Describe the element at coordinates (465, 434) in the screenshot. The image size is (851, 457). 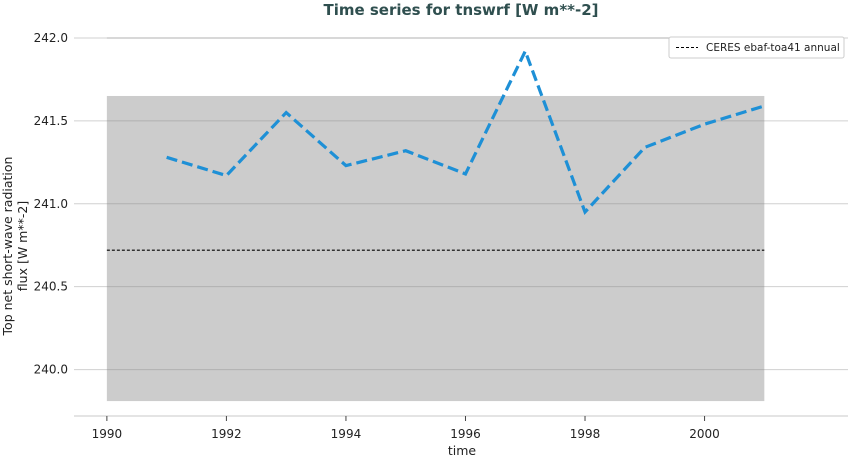
I see `x-tick-label-3: 1996` at that location.